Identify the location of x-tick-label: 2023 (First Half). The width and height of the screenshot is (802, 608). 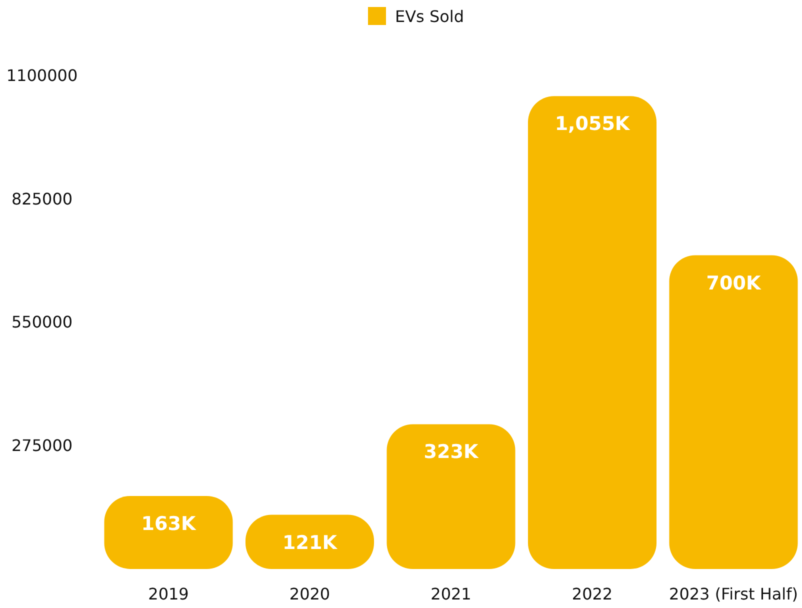
(733, 594).